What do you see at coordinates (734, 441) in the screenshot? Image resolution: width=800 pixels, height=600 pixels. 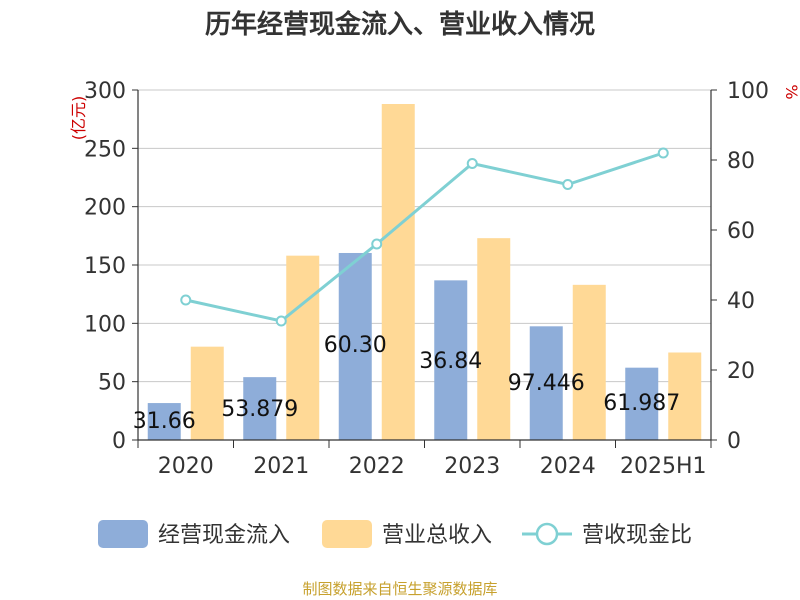 I see `y-right-tick-label: 0` at bounding box center [734, 441].